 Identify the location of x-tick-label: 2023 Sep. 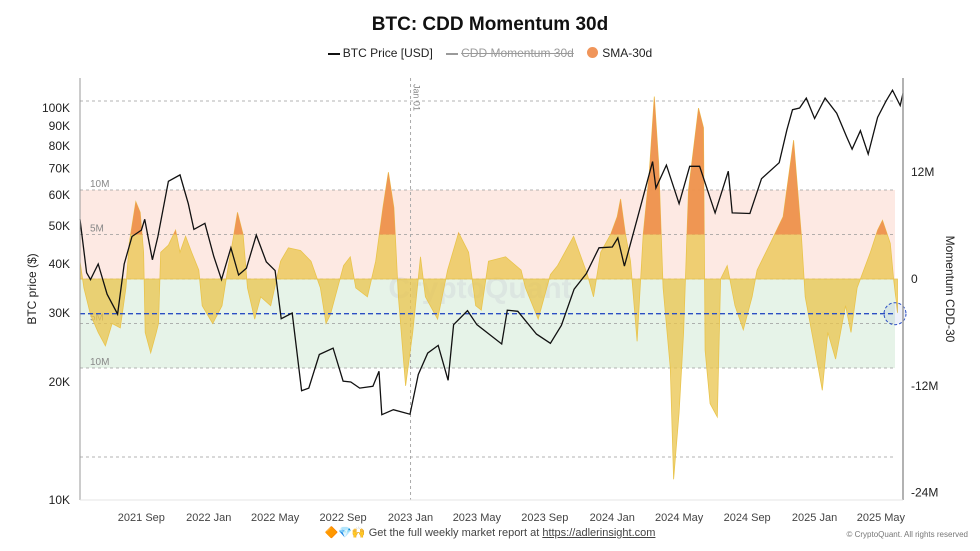
(544, 518).